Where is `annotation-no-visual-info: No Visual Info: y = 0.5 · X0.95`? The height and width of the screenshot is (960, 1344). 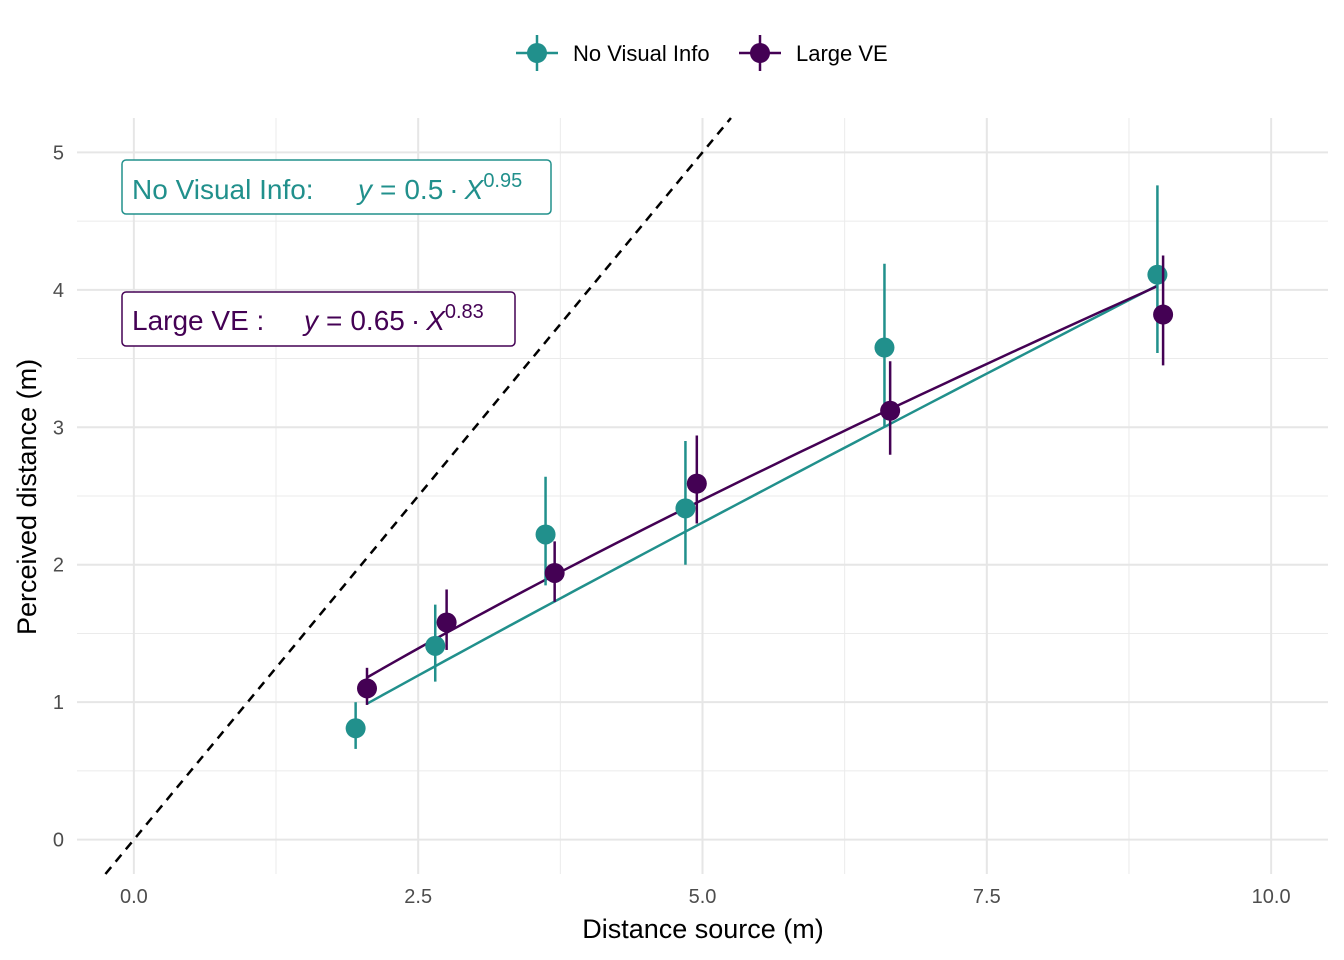 annotation-no-visual-info: No Visual Info: y = 0.5 · X0.95 is located at coordinates (336, 187).